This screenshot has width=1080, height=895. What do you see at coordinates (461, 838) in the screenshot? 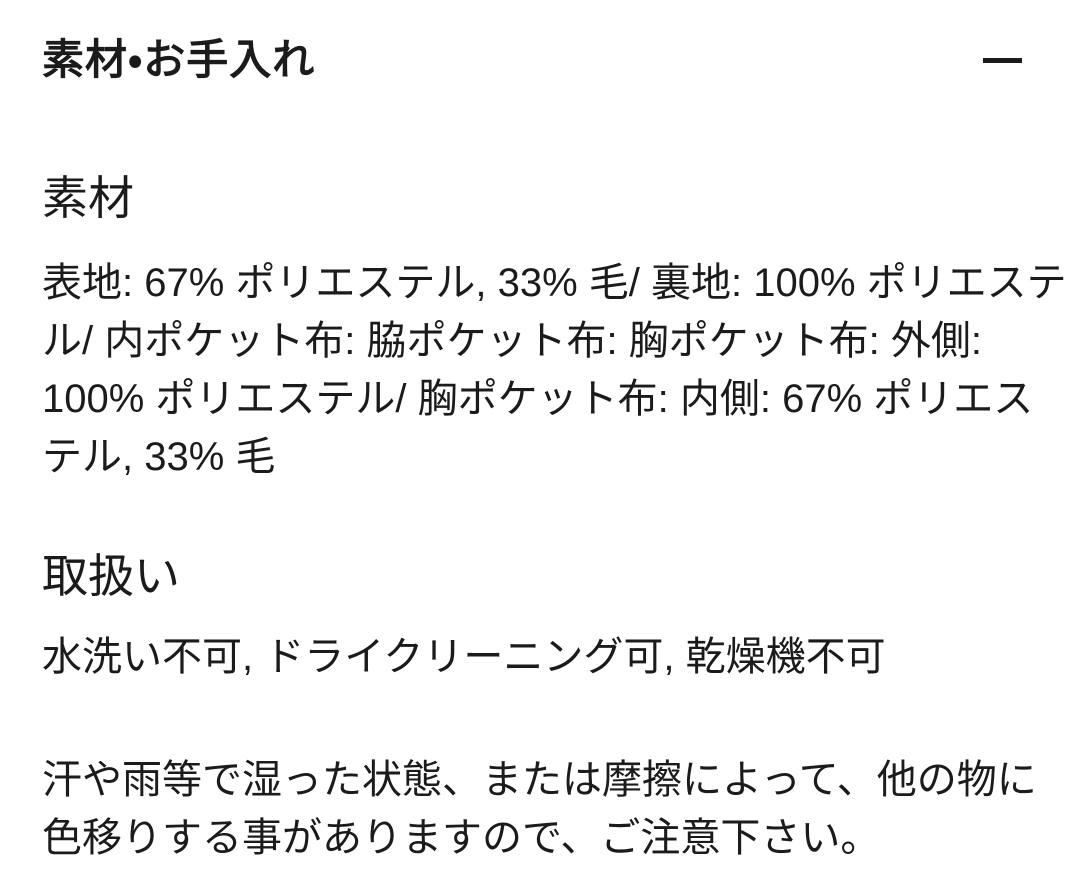
I see `text-line: 色移りする事がありますので、ご注意下さい。` at bounding box center [461, 838].